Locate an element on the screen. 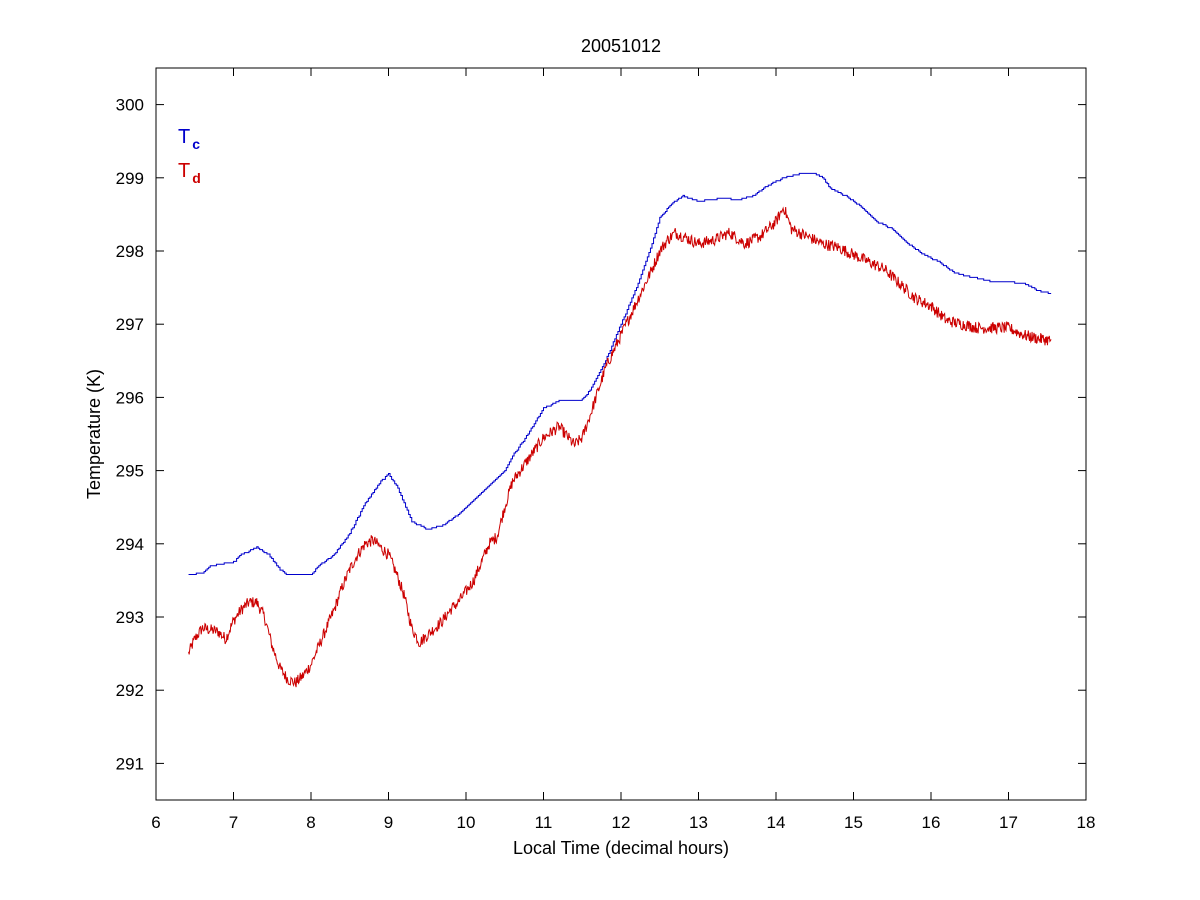 The image size is (1200, 900). y-tick-label: 292 is located at coordinates (130, 690).